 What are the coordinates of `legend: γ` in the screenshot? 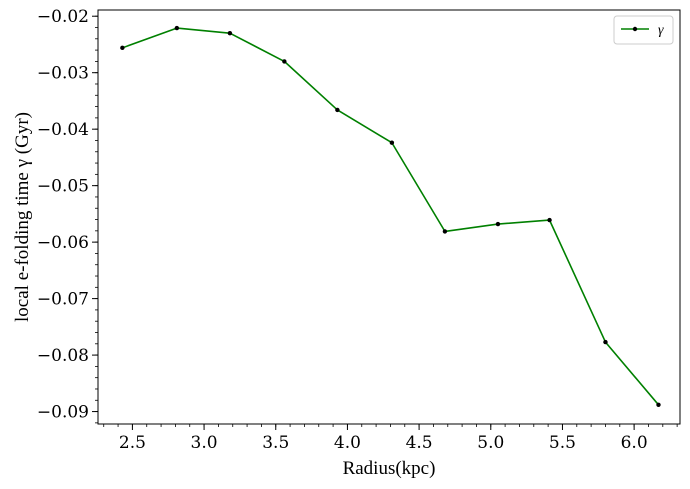 It's located at (643, 30).